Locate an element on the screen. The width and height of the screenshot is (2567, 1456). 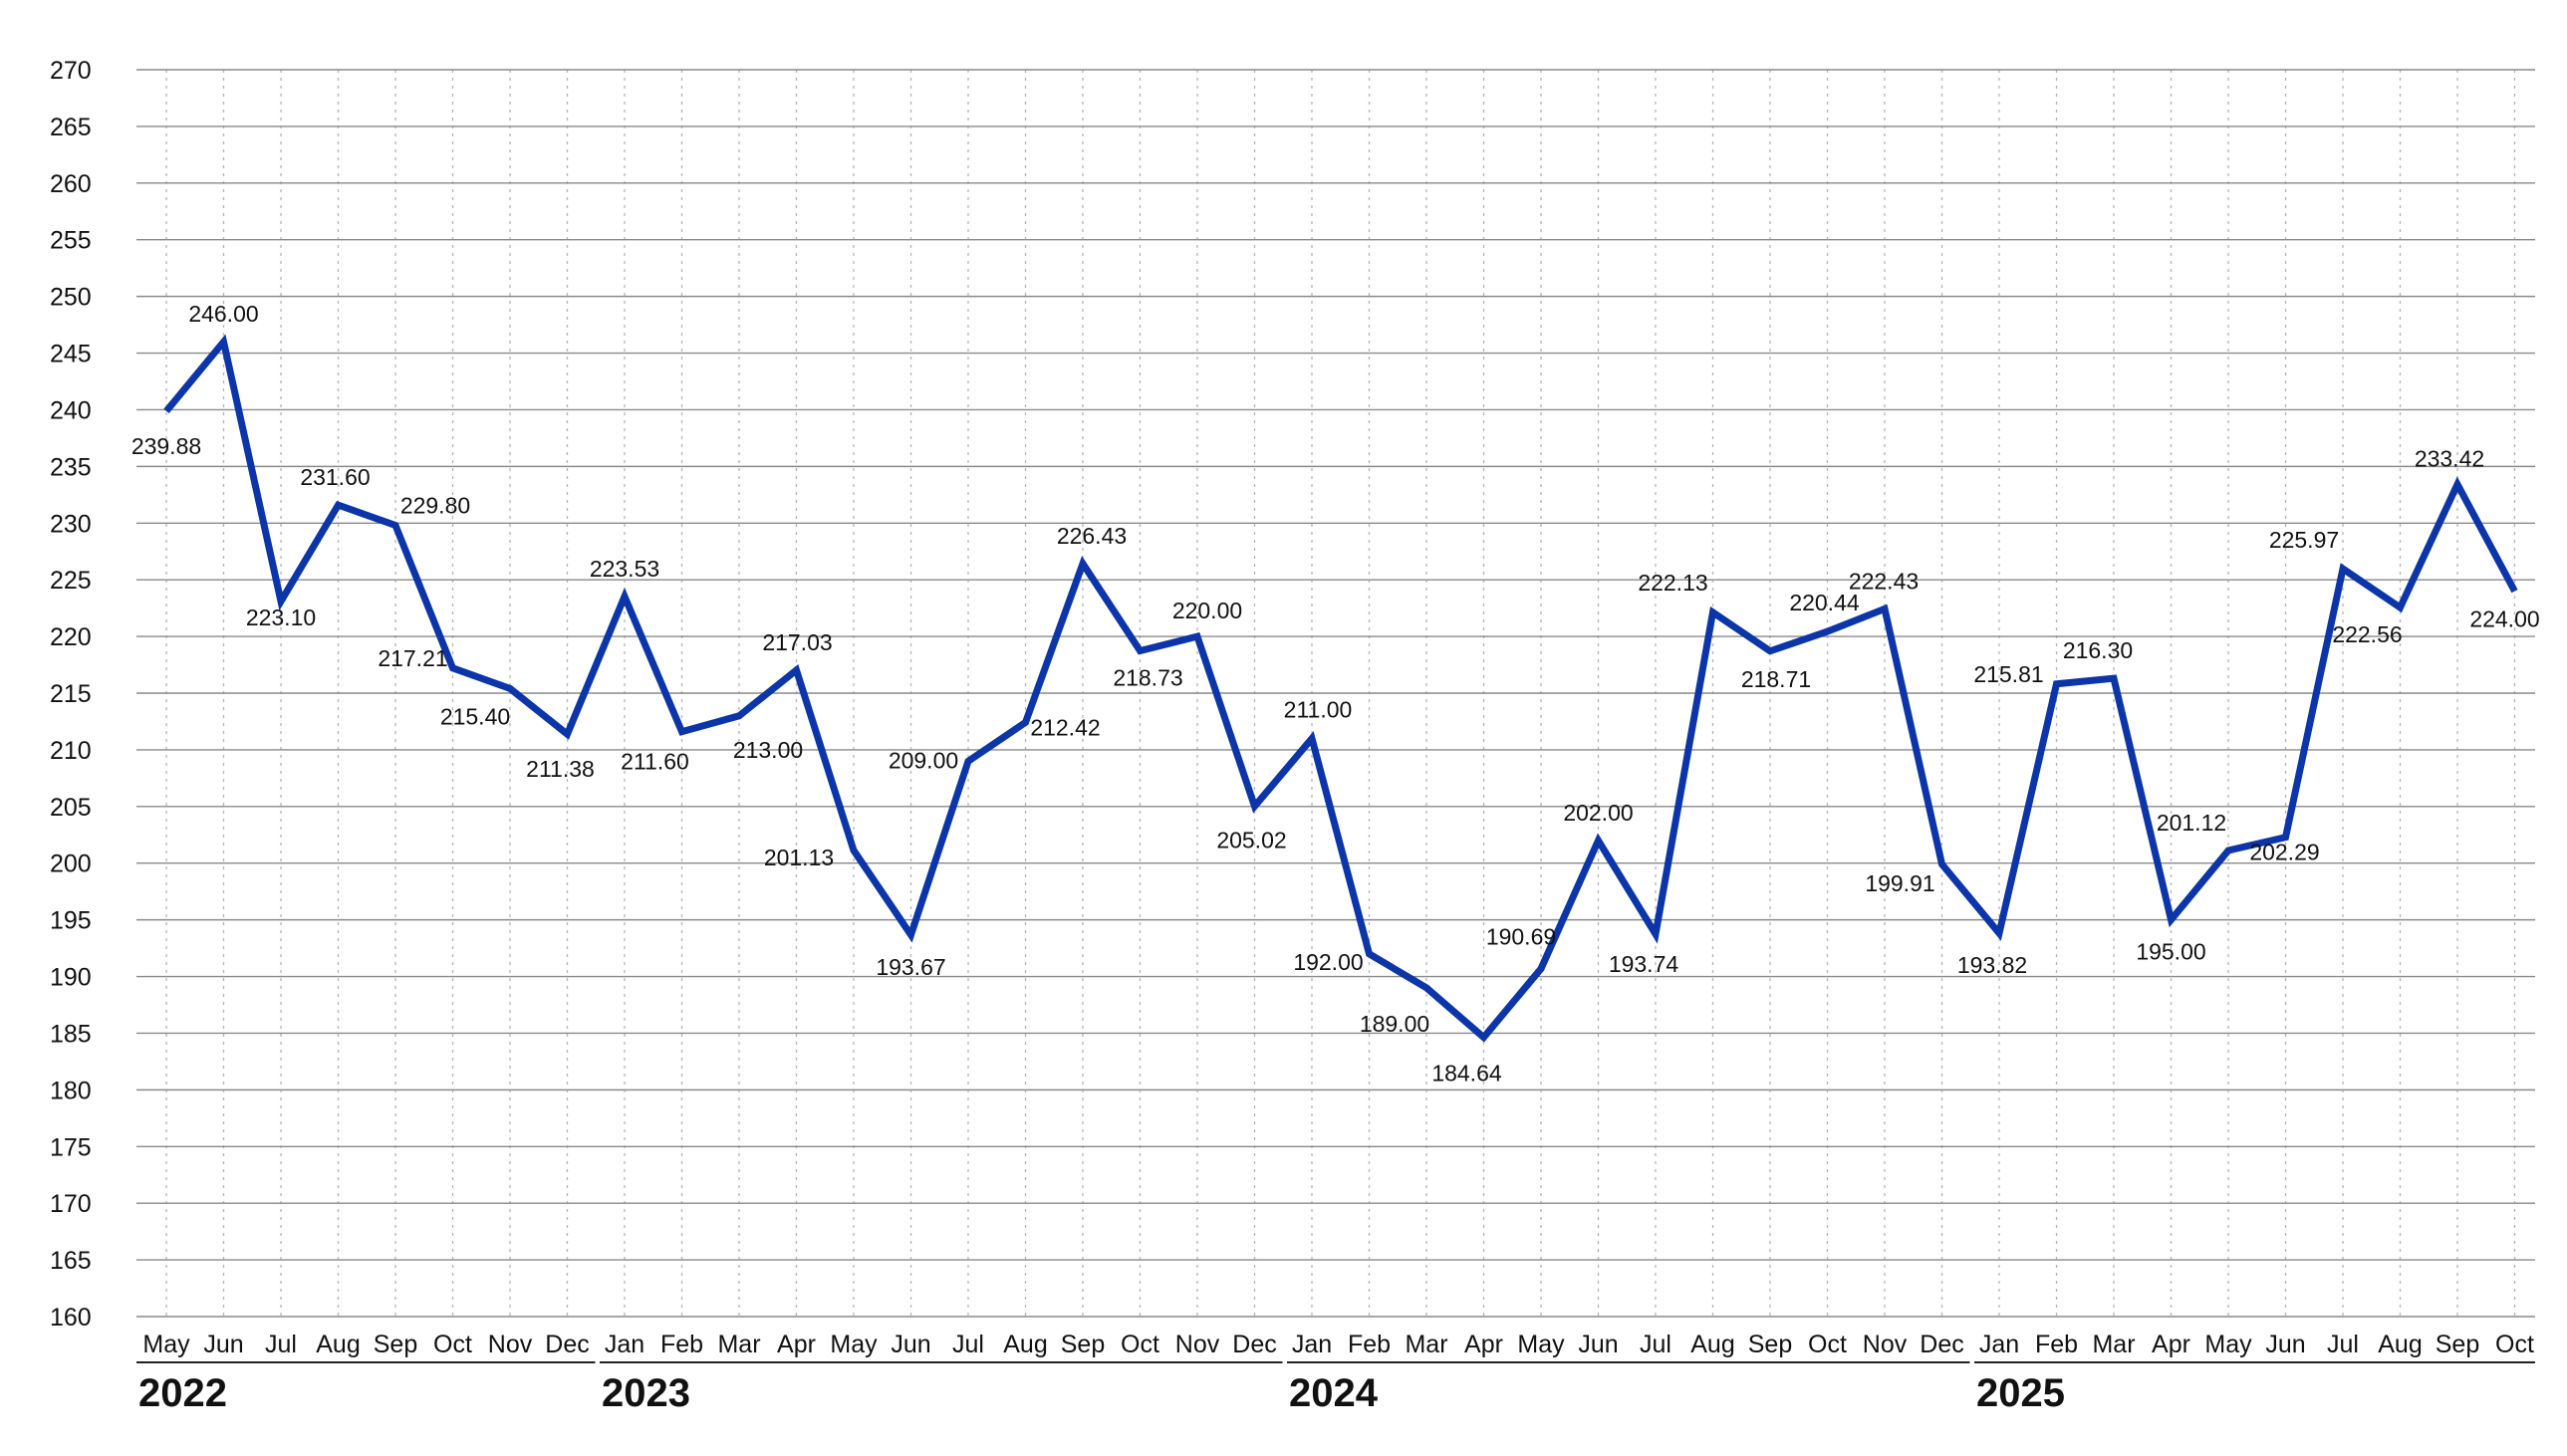
y-tick-label: 165 is located at coordinates (71, 1261).